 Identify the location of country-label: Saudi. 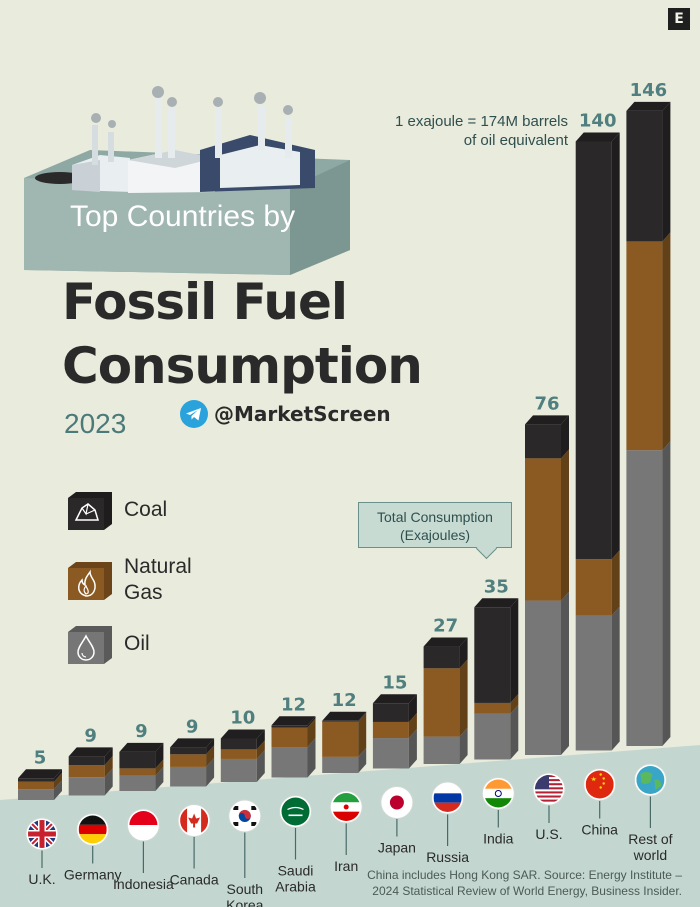
(296, 871).